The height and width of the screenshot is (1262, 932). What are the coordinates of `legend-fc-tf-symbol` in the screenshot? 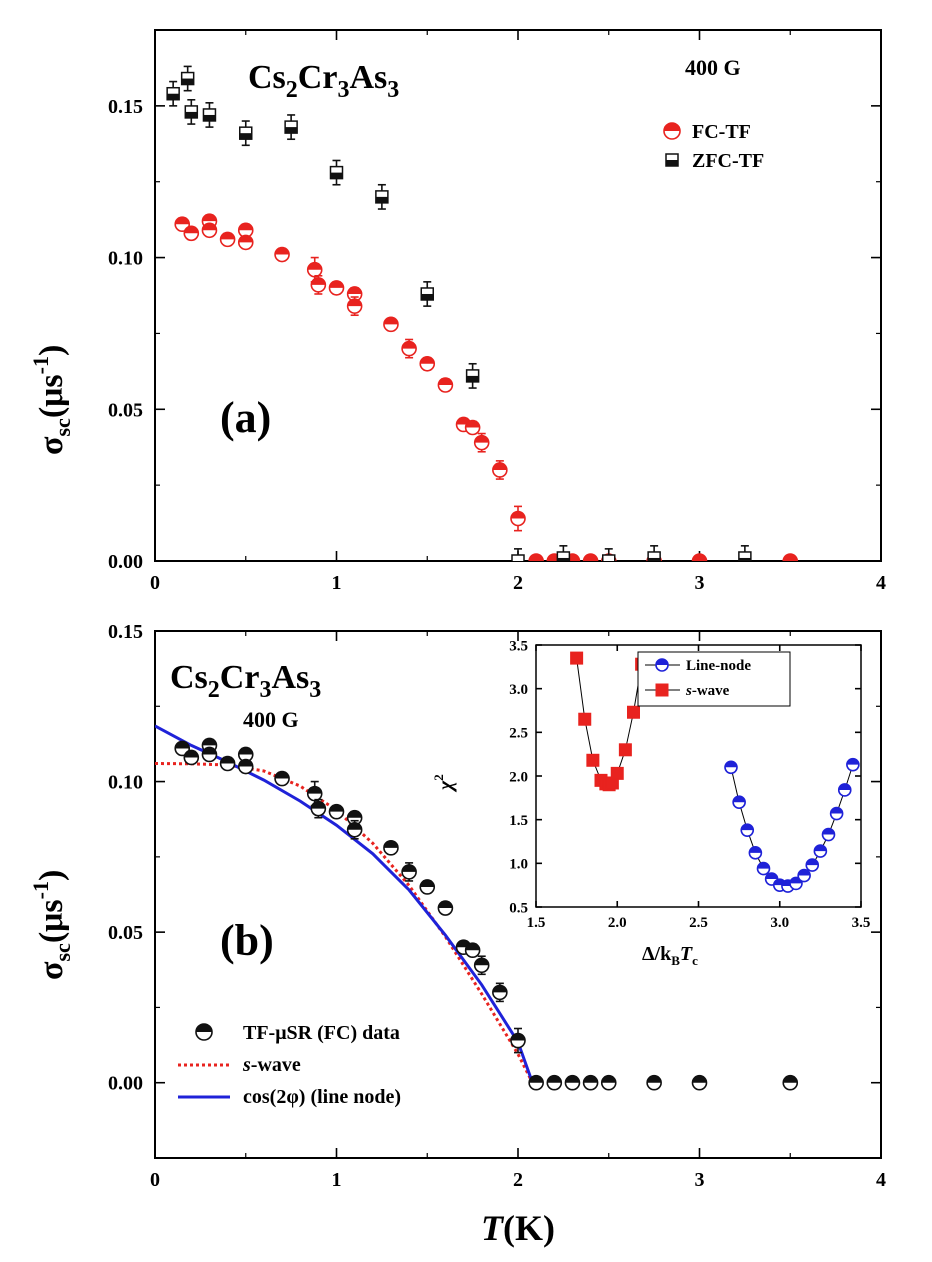 It's located at (672, 131).